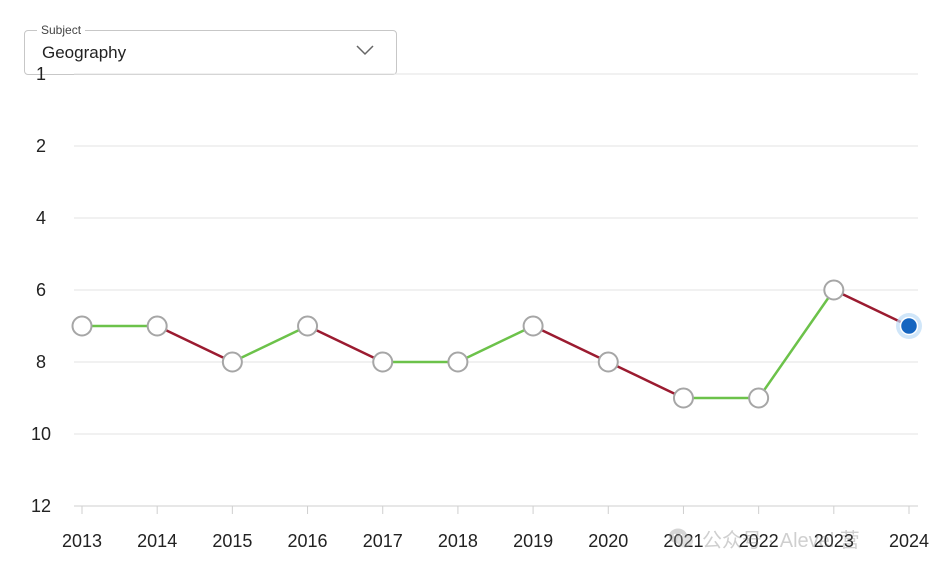  I want to click on highlight-glow, so click(909, 326).